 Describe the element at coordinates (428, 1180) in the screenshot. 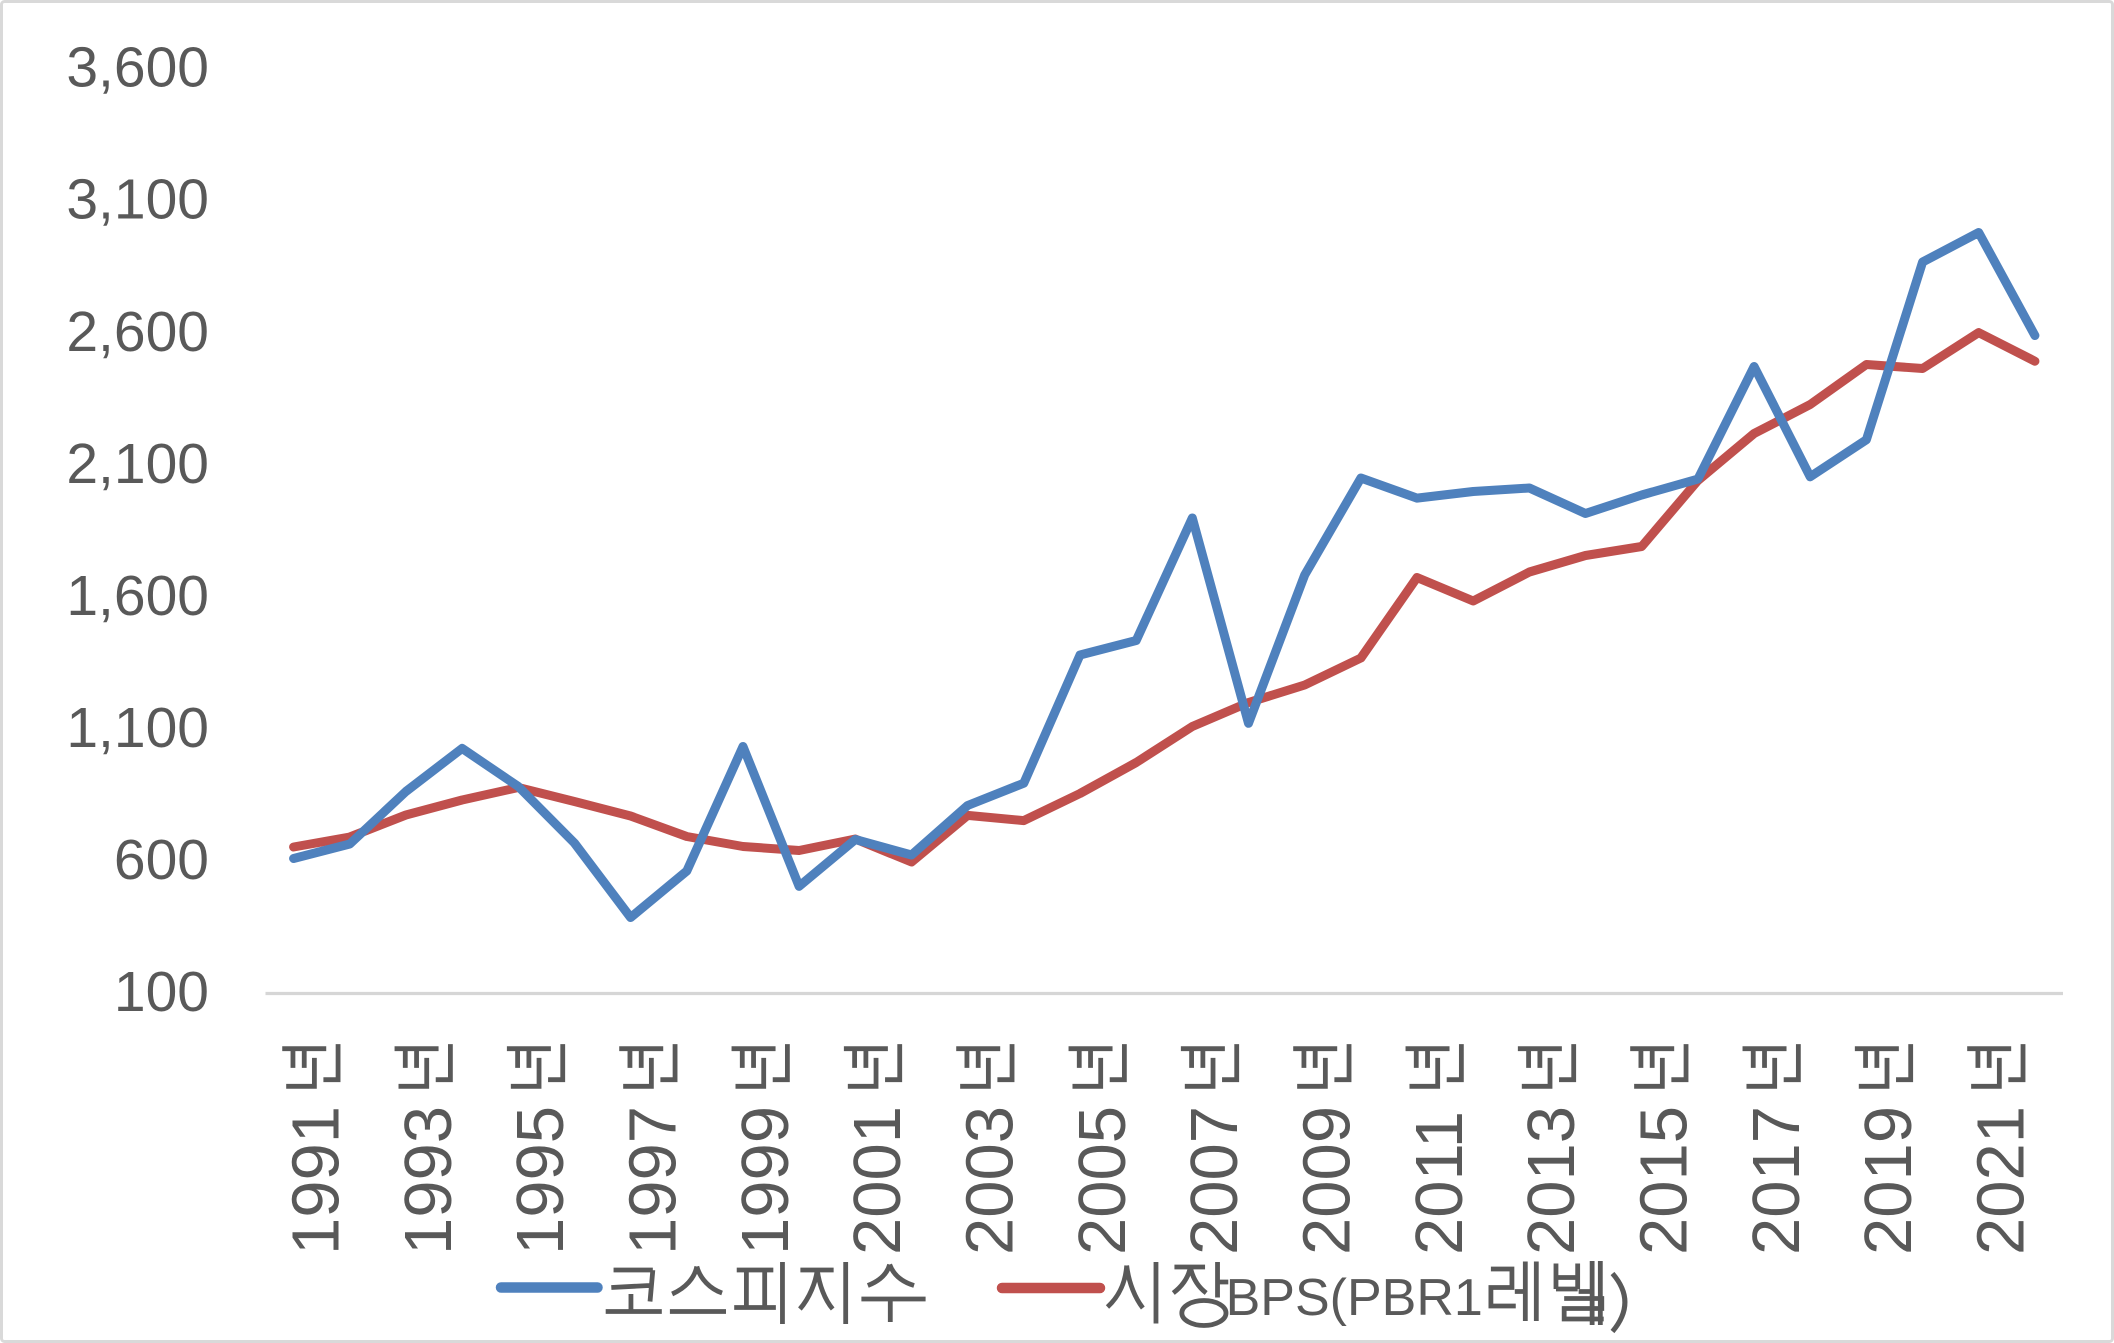

I see `svg-text: 1993` at that location.